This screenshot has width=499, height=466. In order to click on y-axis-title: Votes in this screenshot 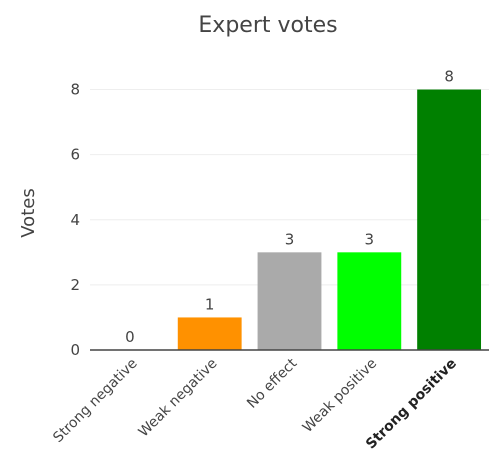, I will do `click(28, 212)`.